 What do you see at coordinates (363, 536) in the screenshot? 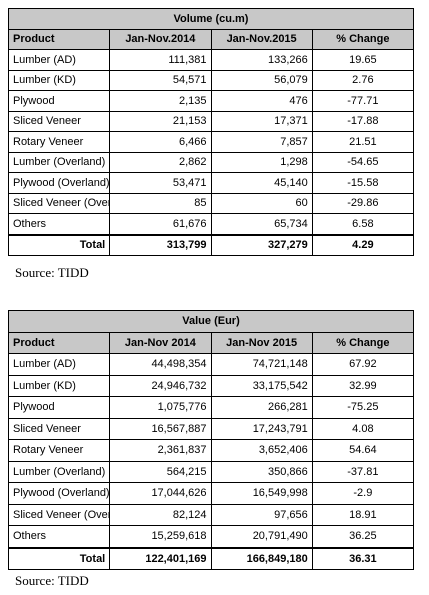
I see `value-change-cell: 36.25` at bounding box center [363, 536].